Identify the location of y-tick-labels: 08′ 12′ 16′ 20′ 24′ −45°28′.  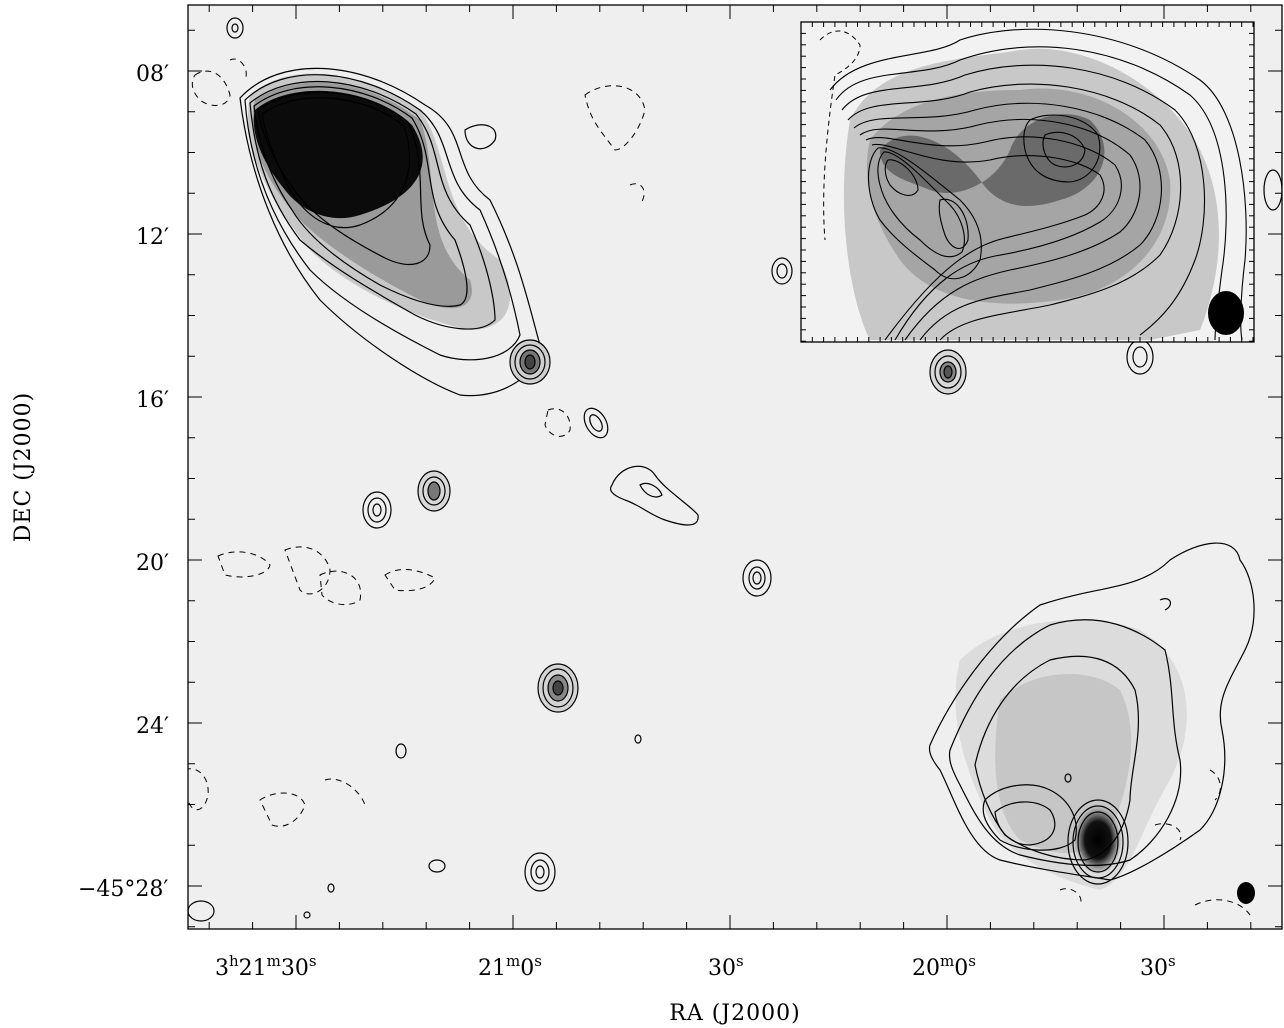
(123, 482).